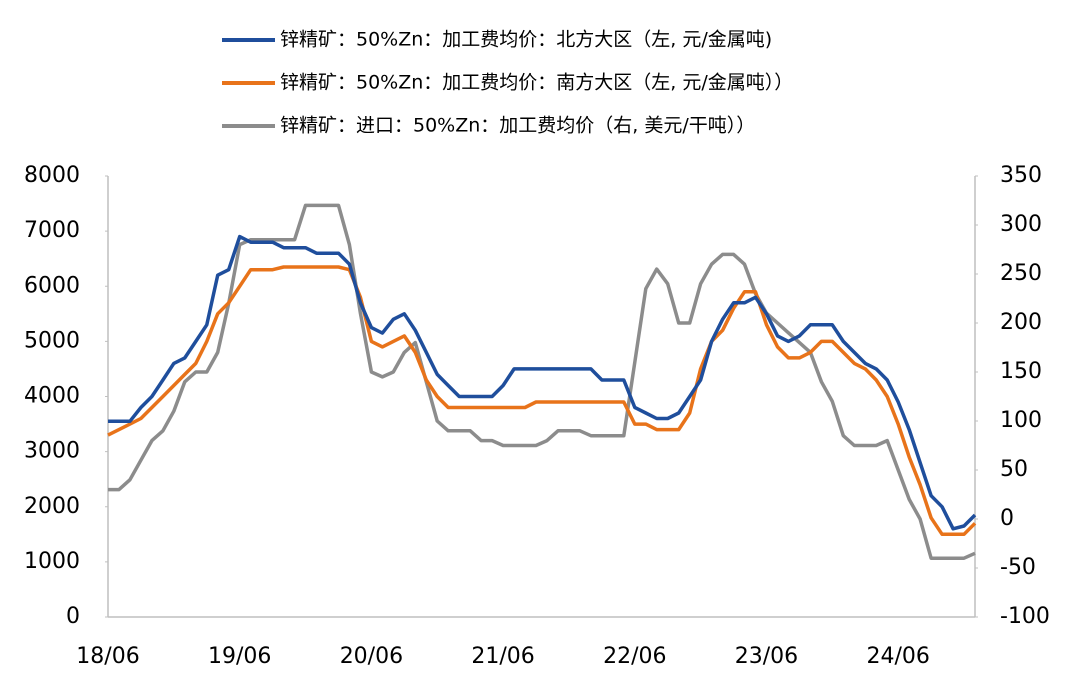 Image resolution: width=1080 pixels, height=690 pixels. Describe the element at coordinates (73, 616) in the screenshot. I see `y-tick-label: 0` at that location.